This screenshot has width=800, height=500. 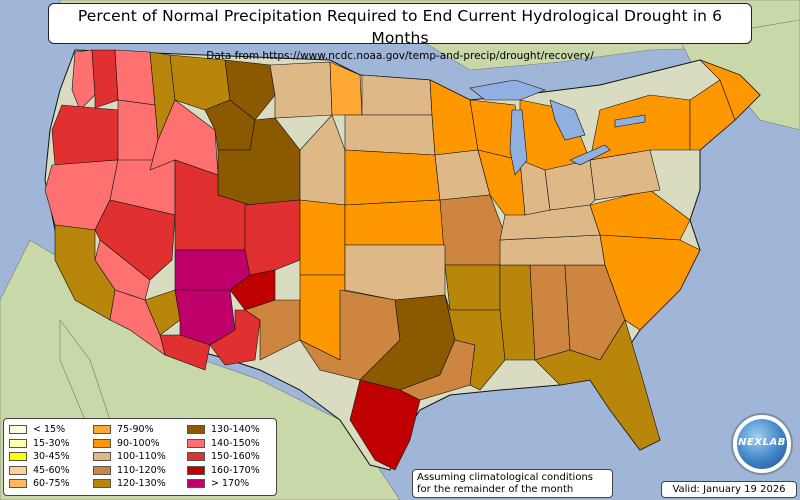 What do you see at coordinates (252, 290) in the screenshot?
I see `region-northern-new-mexico` at bounding box center [252, 290].